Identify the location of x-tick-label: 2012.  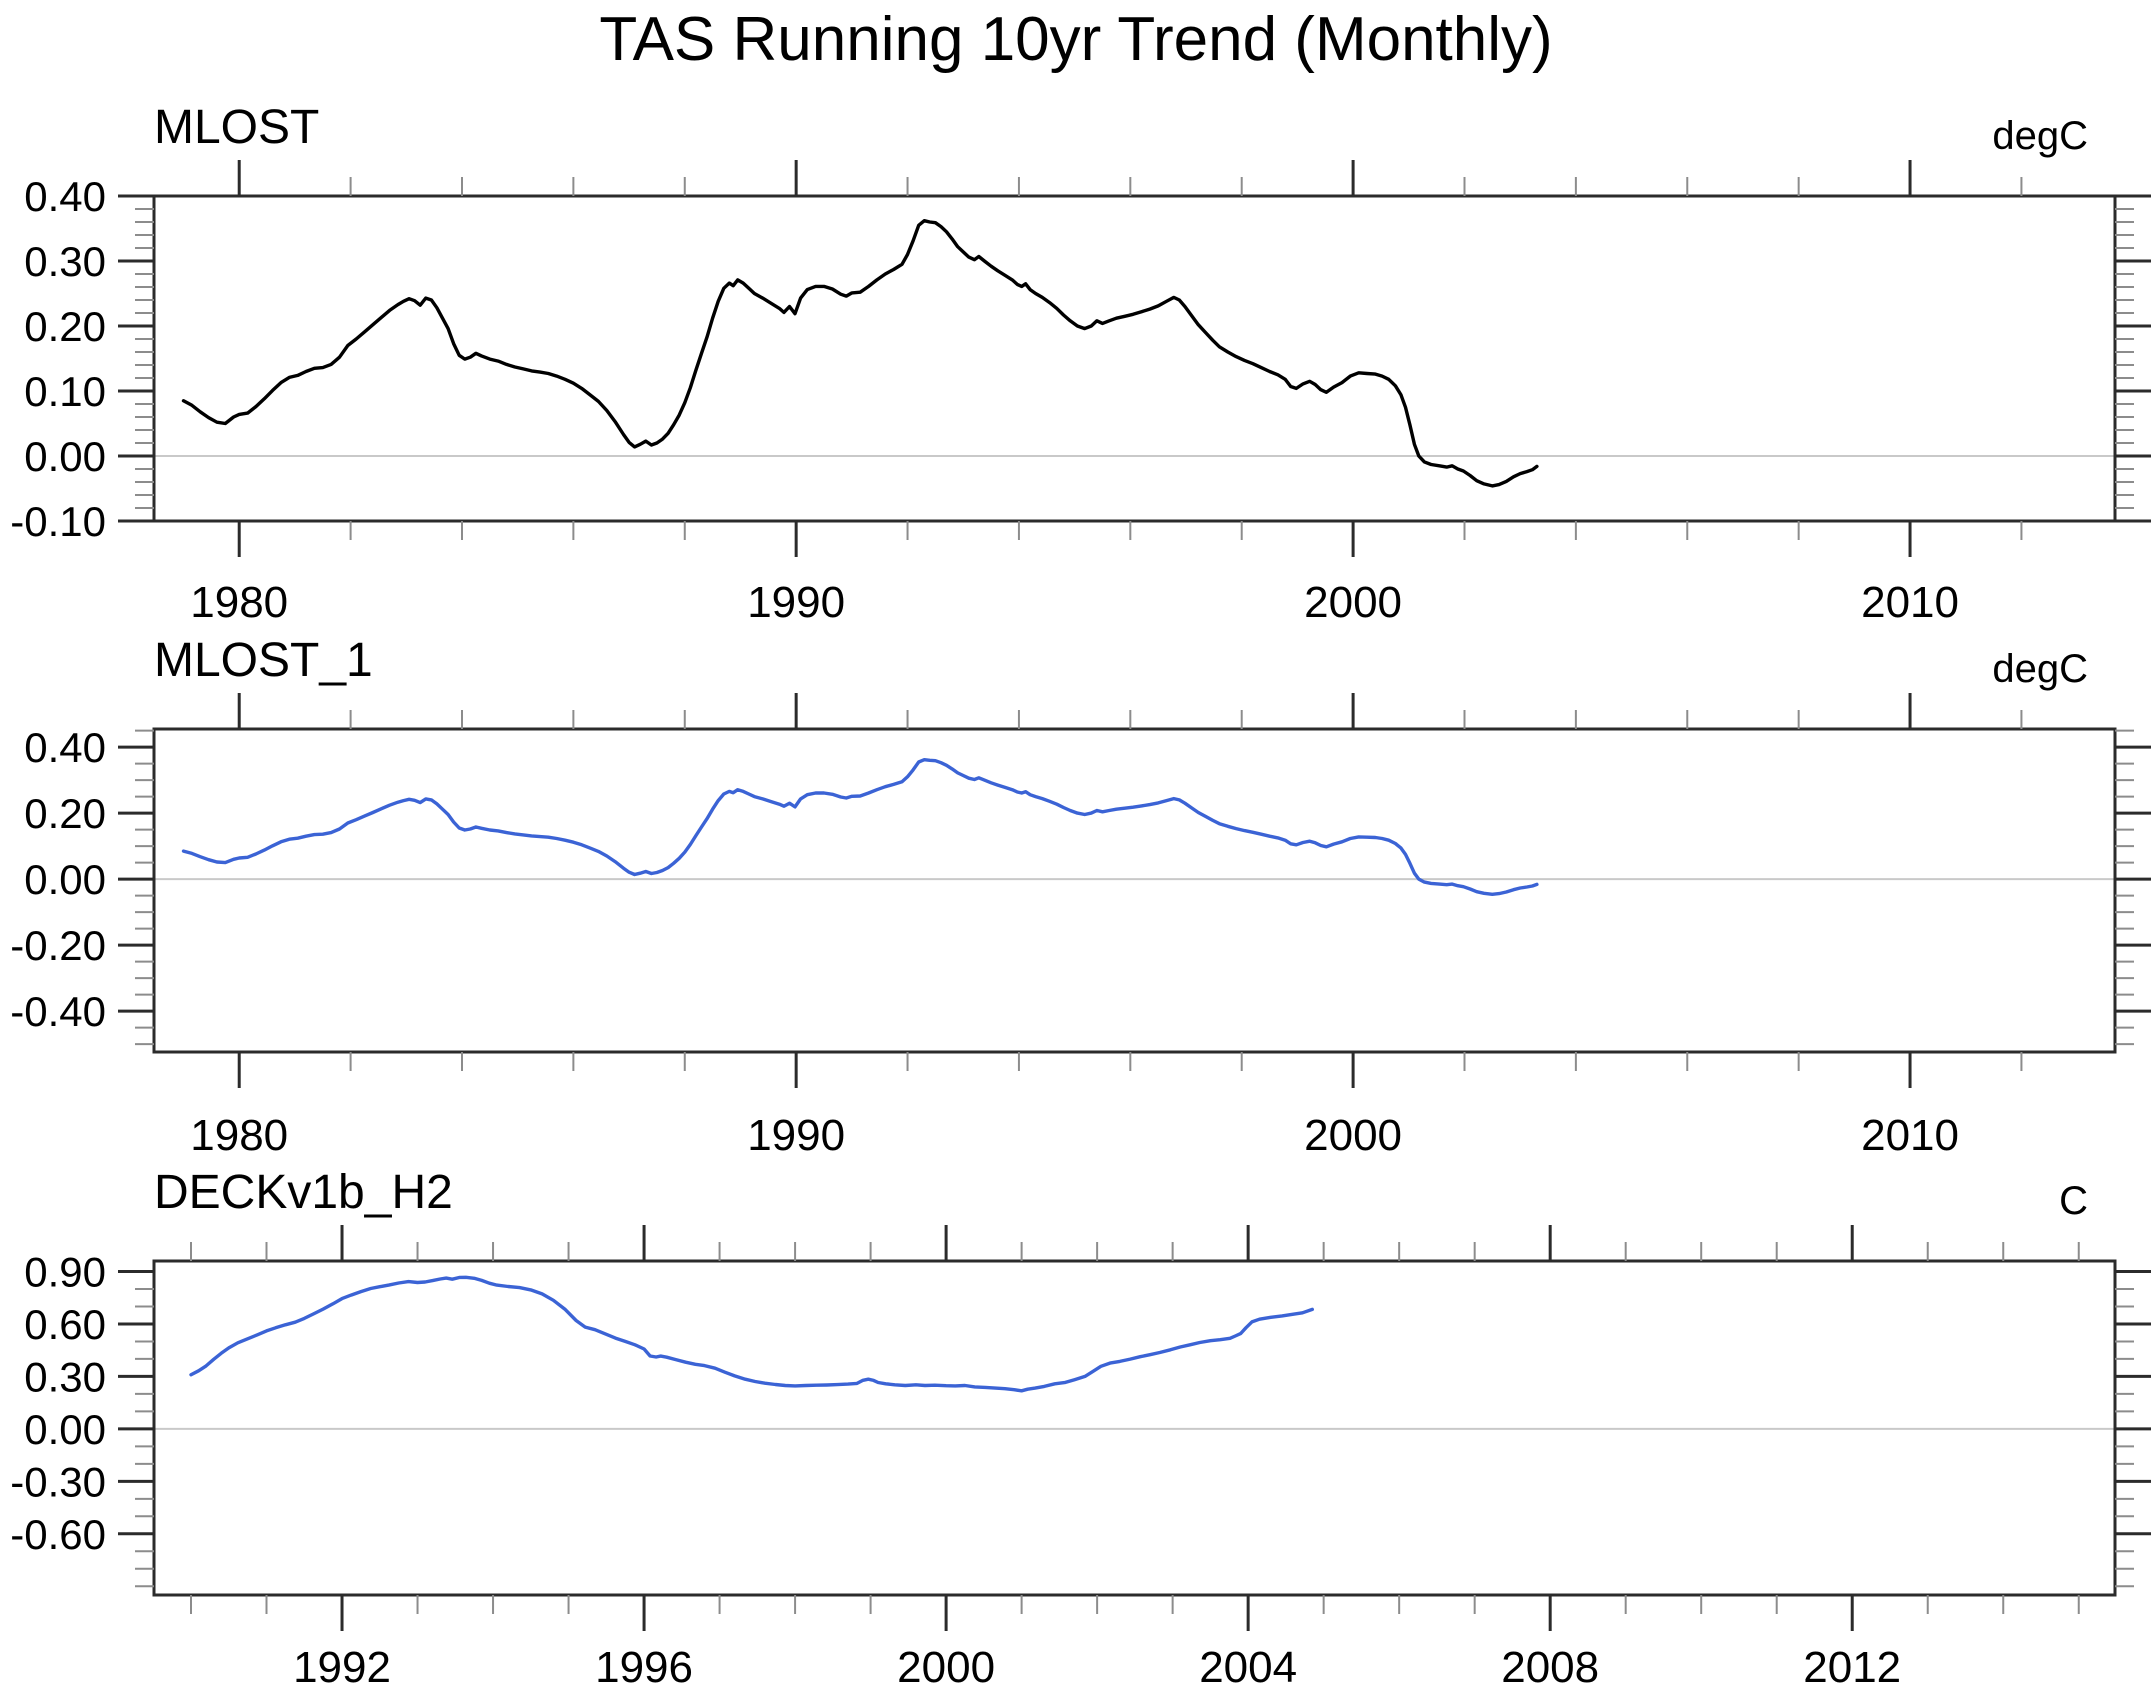
(1852, 1665).